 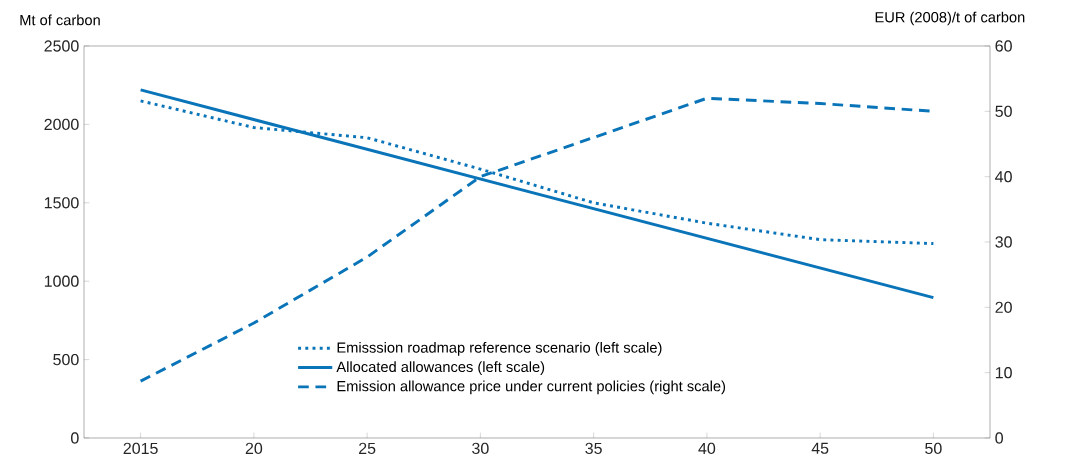 What do you see at coordinates (1003, 46) in the screenshot?
I see `y2-tick-label: 60` at bounding box center [1003, 46].